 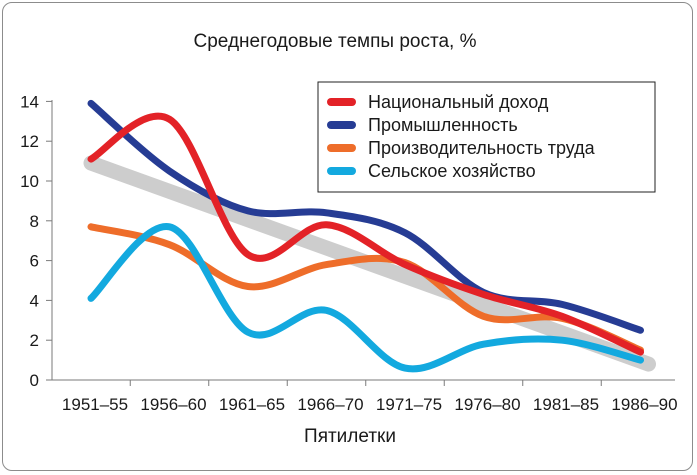 What do you see at coordinates (173, 404) in the screenshot?
I see `x-tick-label: 1956–60` at bounding box center [173, 404].